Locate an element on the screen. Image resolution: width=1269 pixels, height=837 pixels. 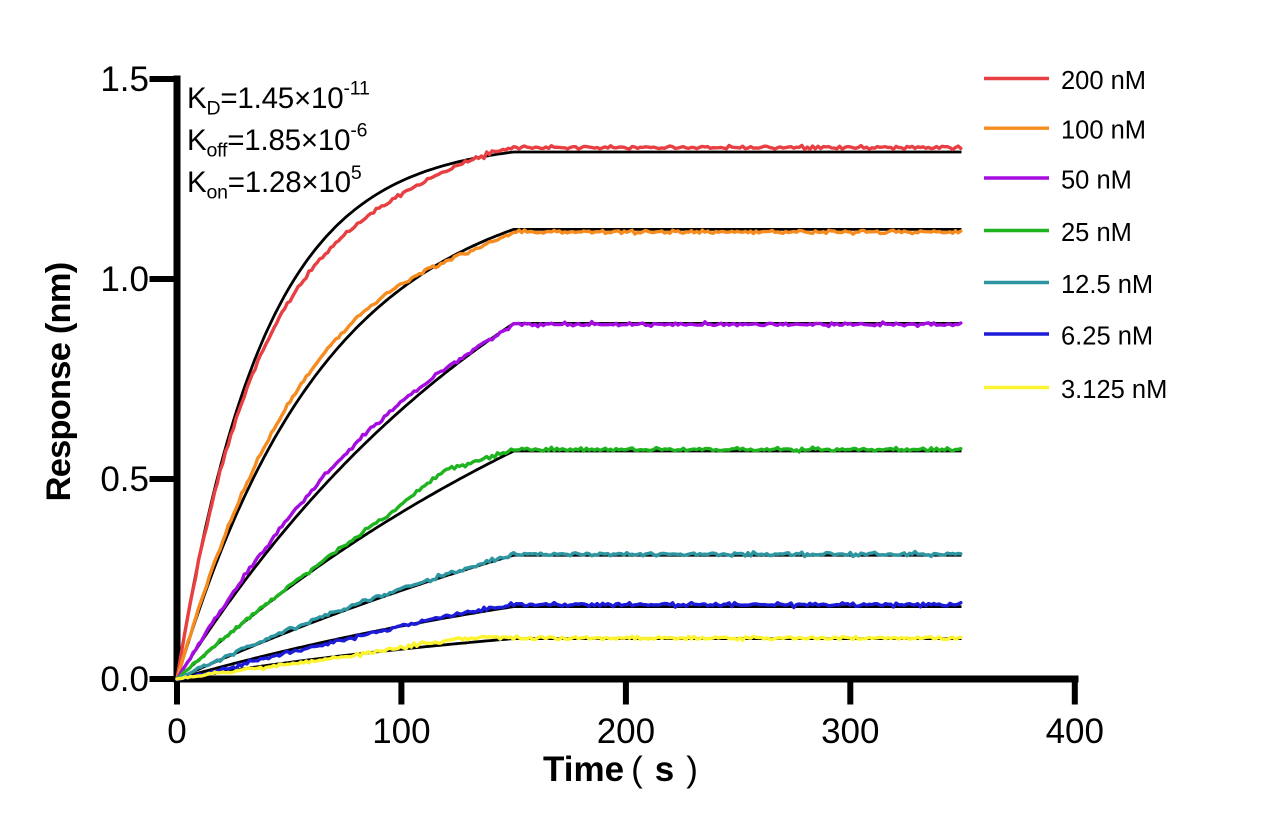
svg-text: 1.0 is located at coordinates (124, 279).